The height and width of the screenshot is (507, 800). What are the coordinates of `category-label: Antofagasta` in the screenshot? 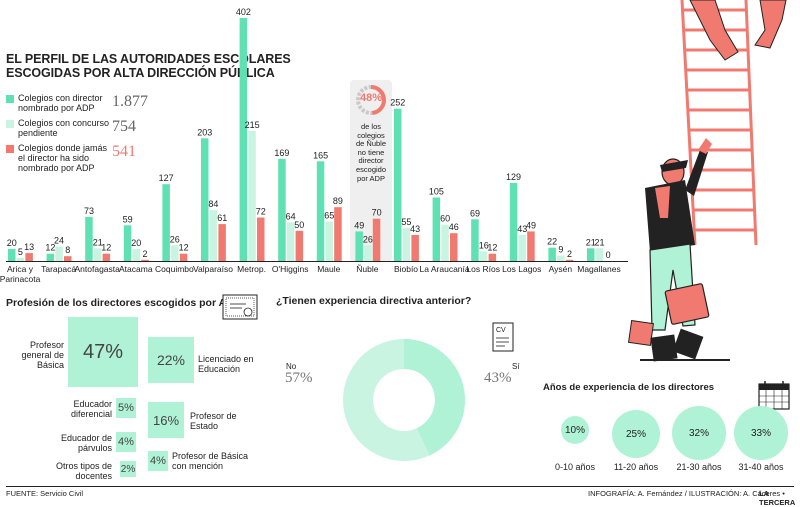 It's located at (98, 269).